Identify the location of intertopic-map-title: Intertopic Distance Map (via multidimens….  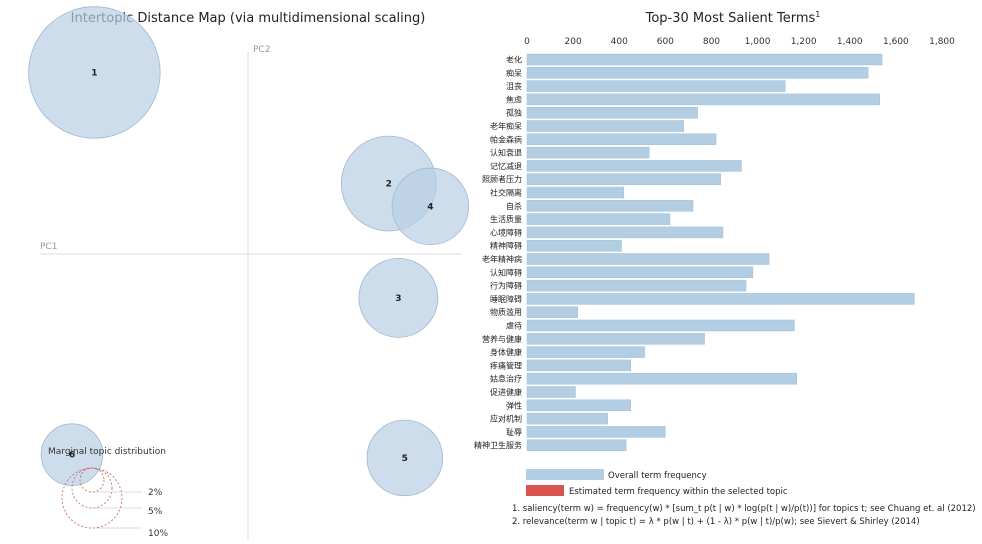
(248, 18).